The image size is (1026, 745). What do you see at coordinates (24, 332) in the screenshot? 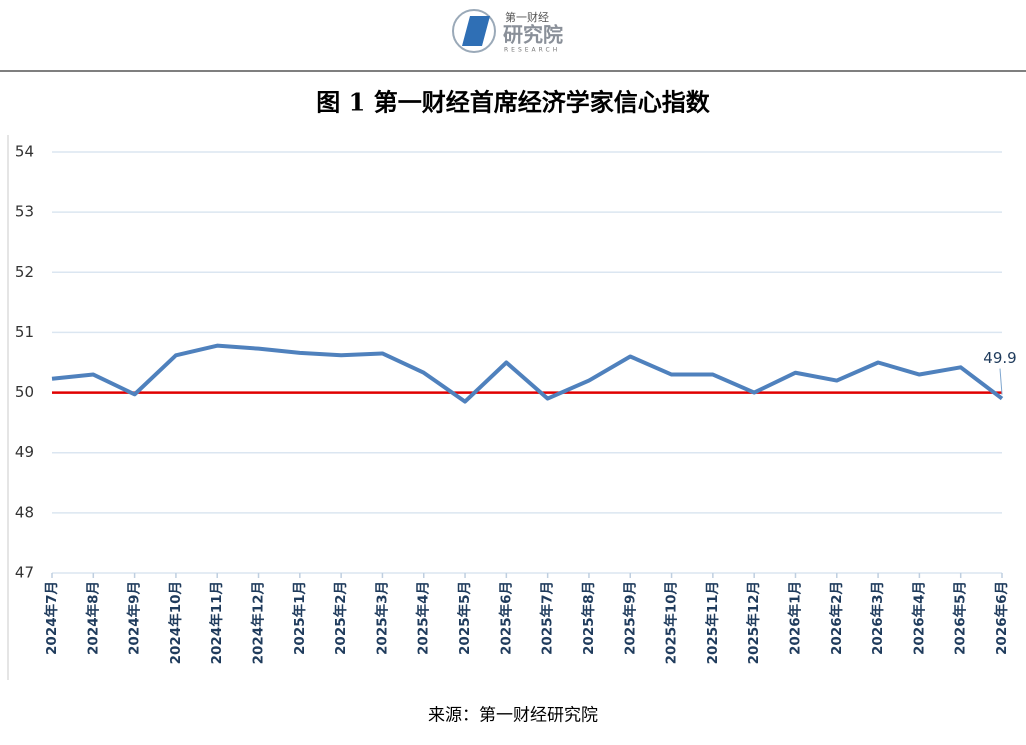
I see `y-tick-label: 51` at bounding box center [24, 332].